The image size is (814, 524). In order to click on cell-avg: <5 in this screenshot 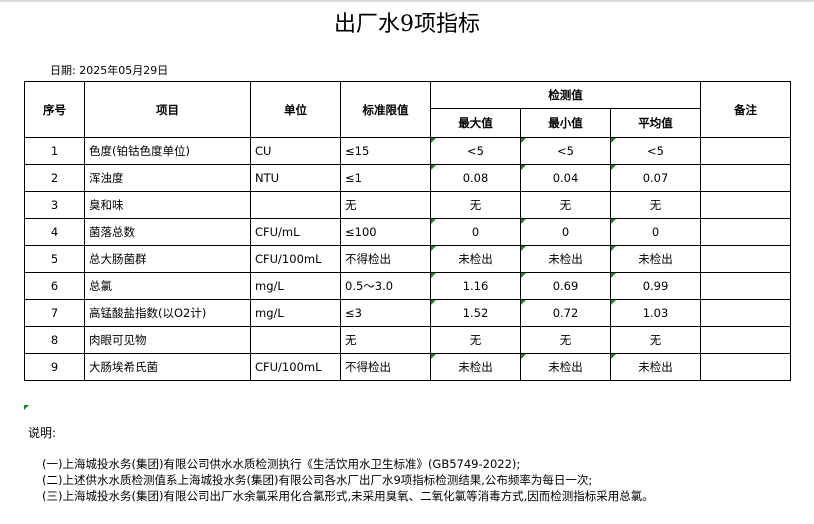, I will do `click(655, 151)`.